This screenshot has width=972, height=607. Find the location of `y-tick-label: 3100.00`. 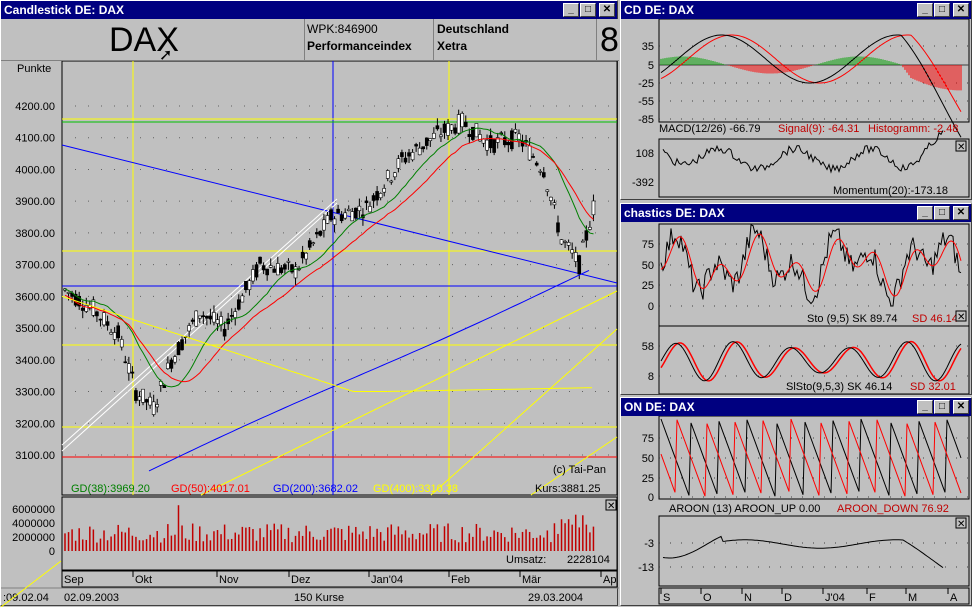

y-tick-label: 3100.00 is located at coordinates (35, 456).